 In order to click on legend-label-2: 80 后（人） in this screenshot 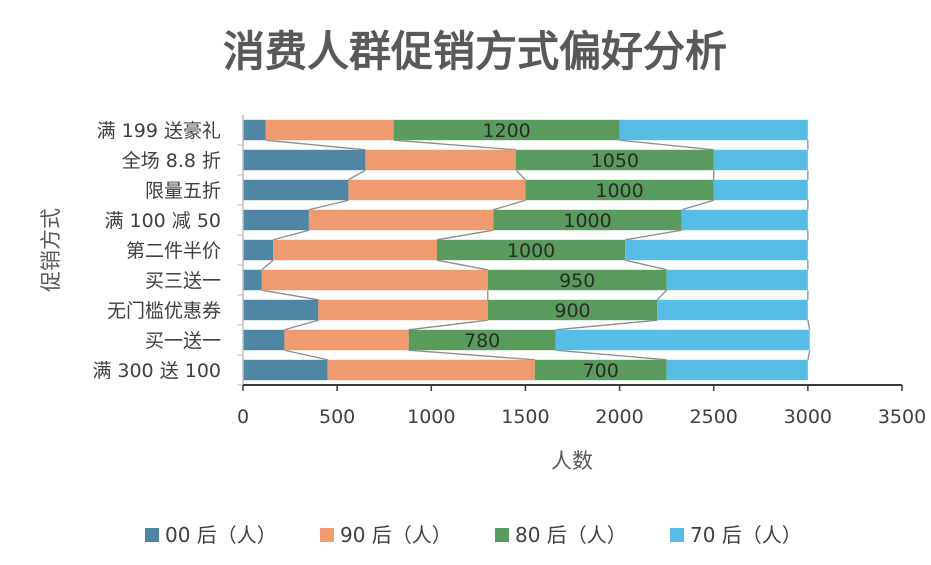, I will do `click(571, 535)`.